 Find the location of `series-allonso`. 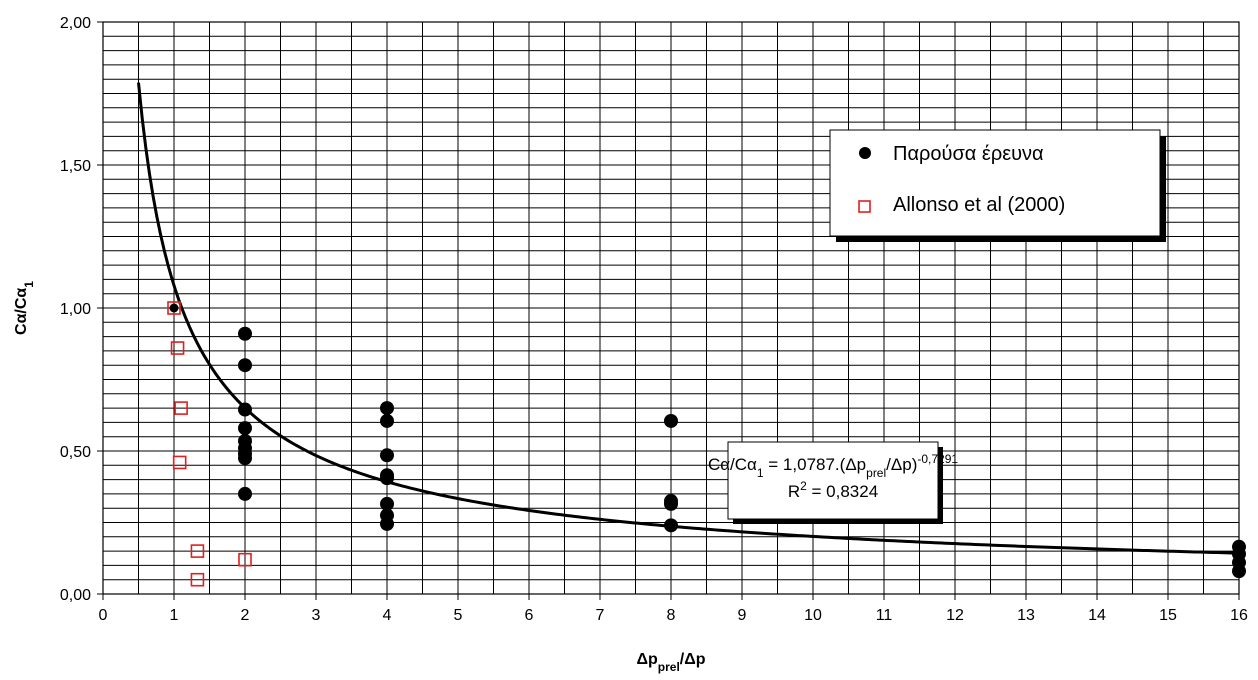

series-allonso is located at coordinates (209, 444).